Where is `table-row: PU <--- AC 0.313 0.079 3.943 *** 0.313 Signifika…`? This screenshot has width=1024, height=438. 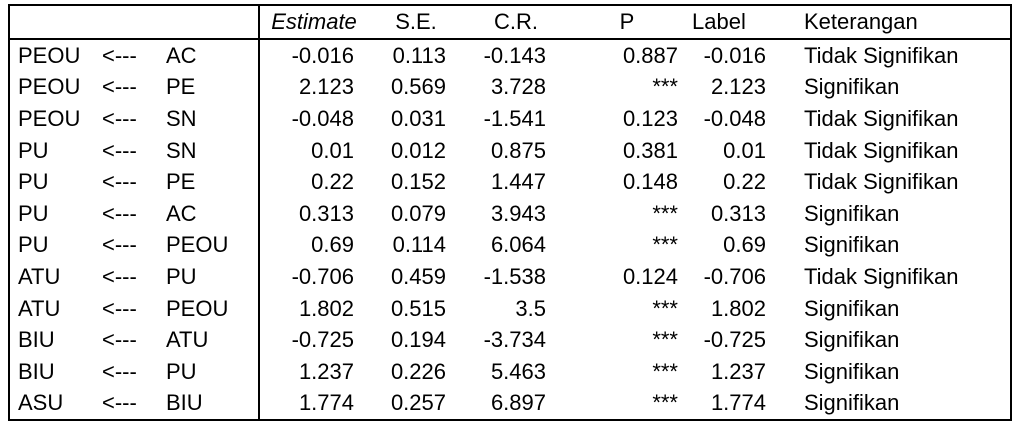 table-row: PU <--- AC 0.313 0.079 3.943 *** 0.313 Signifika… is located at coordinates (510, 213).